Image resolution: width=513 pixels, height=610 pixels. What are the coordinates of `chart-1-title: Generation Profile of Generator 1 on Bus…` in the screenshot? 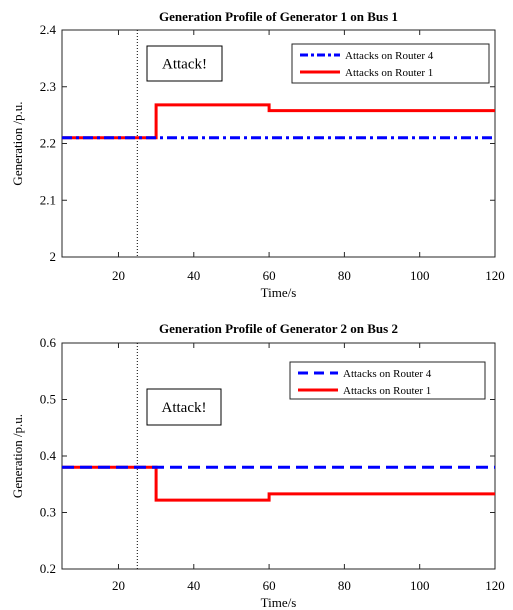 It's located at (278, 16).